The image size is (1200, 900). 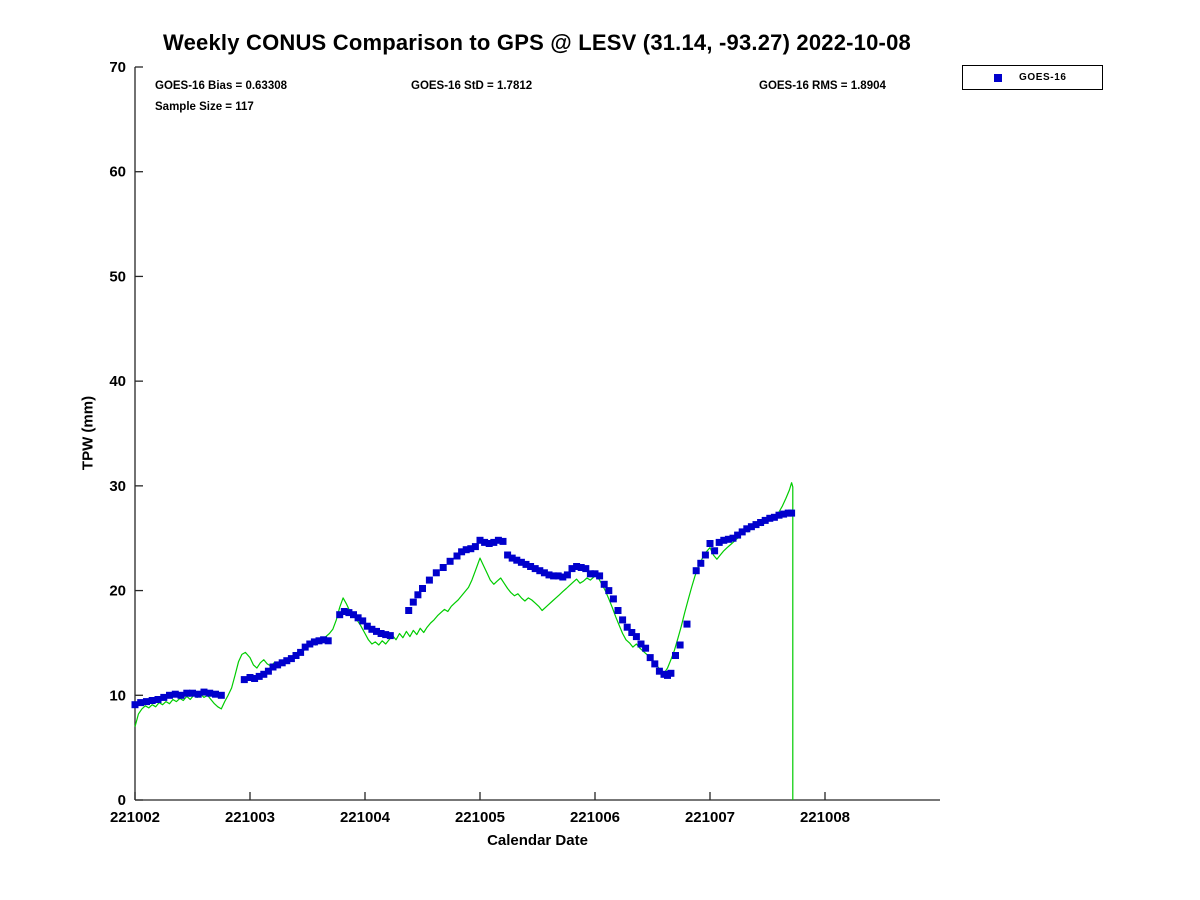 What do you see at coordinates (250, 817) in the screenshot?
I see `svg-text: 221003` at bounding box center [250, 817].